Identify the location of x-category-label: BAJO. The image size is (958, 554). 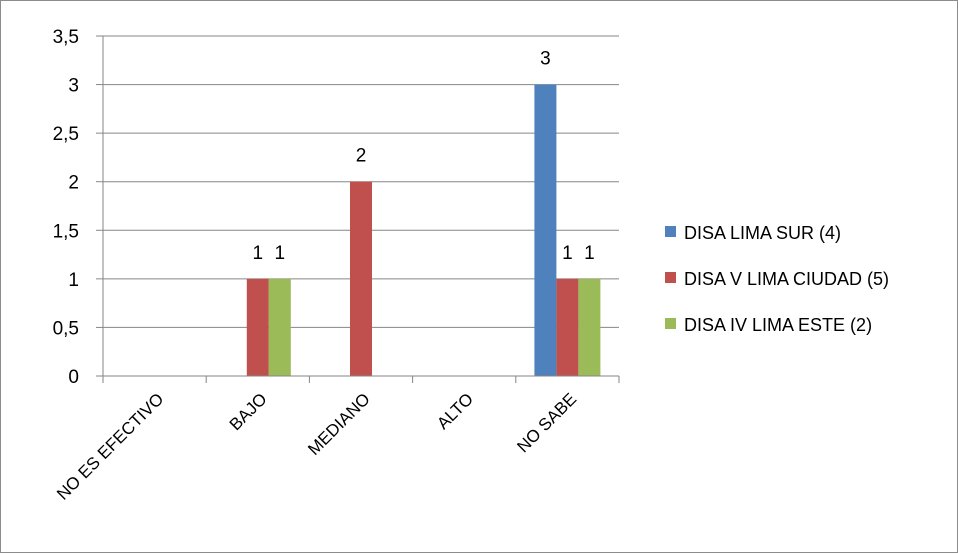
(248, 411).